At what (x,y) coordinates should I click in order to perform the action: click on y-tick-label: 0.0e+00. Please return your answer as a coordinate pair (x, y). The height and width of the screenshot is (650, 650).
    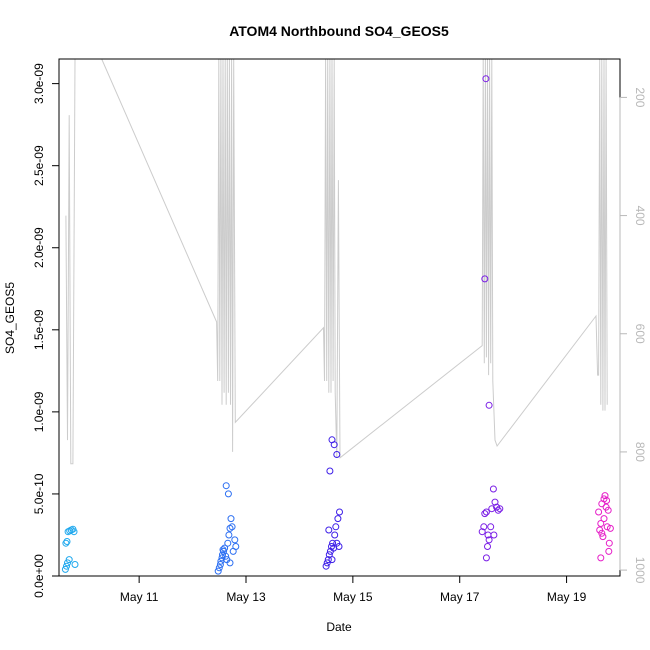
    Looking at the image, I should click on (39, 576).